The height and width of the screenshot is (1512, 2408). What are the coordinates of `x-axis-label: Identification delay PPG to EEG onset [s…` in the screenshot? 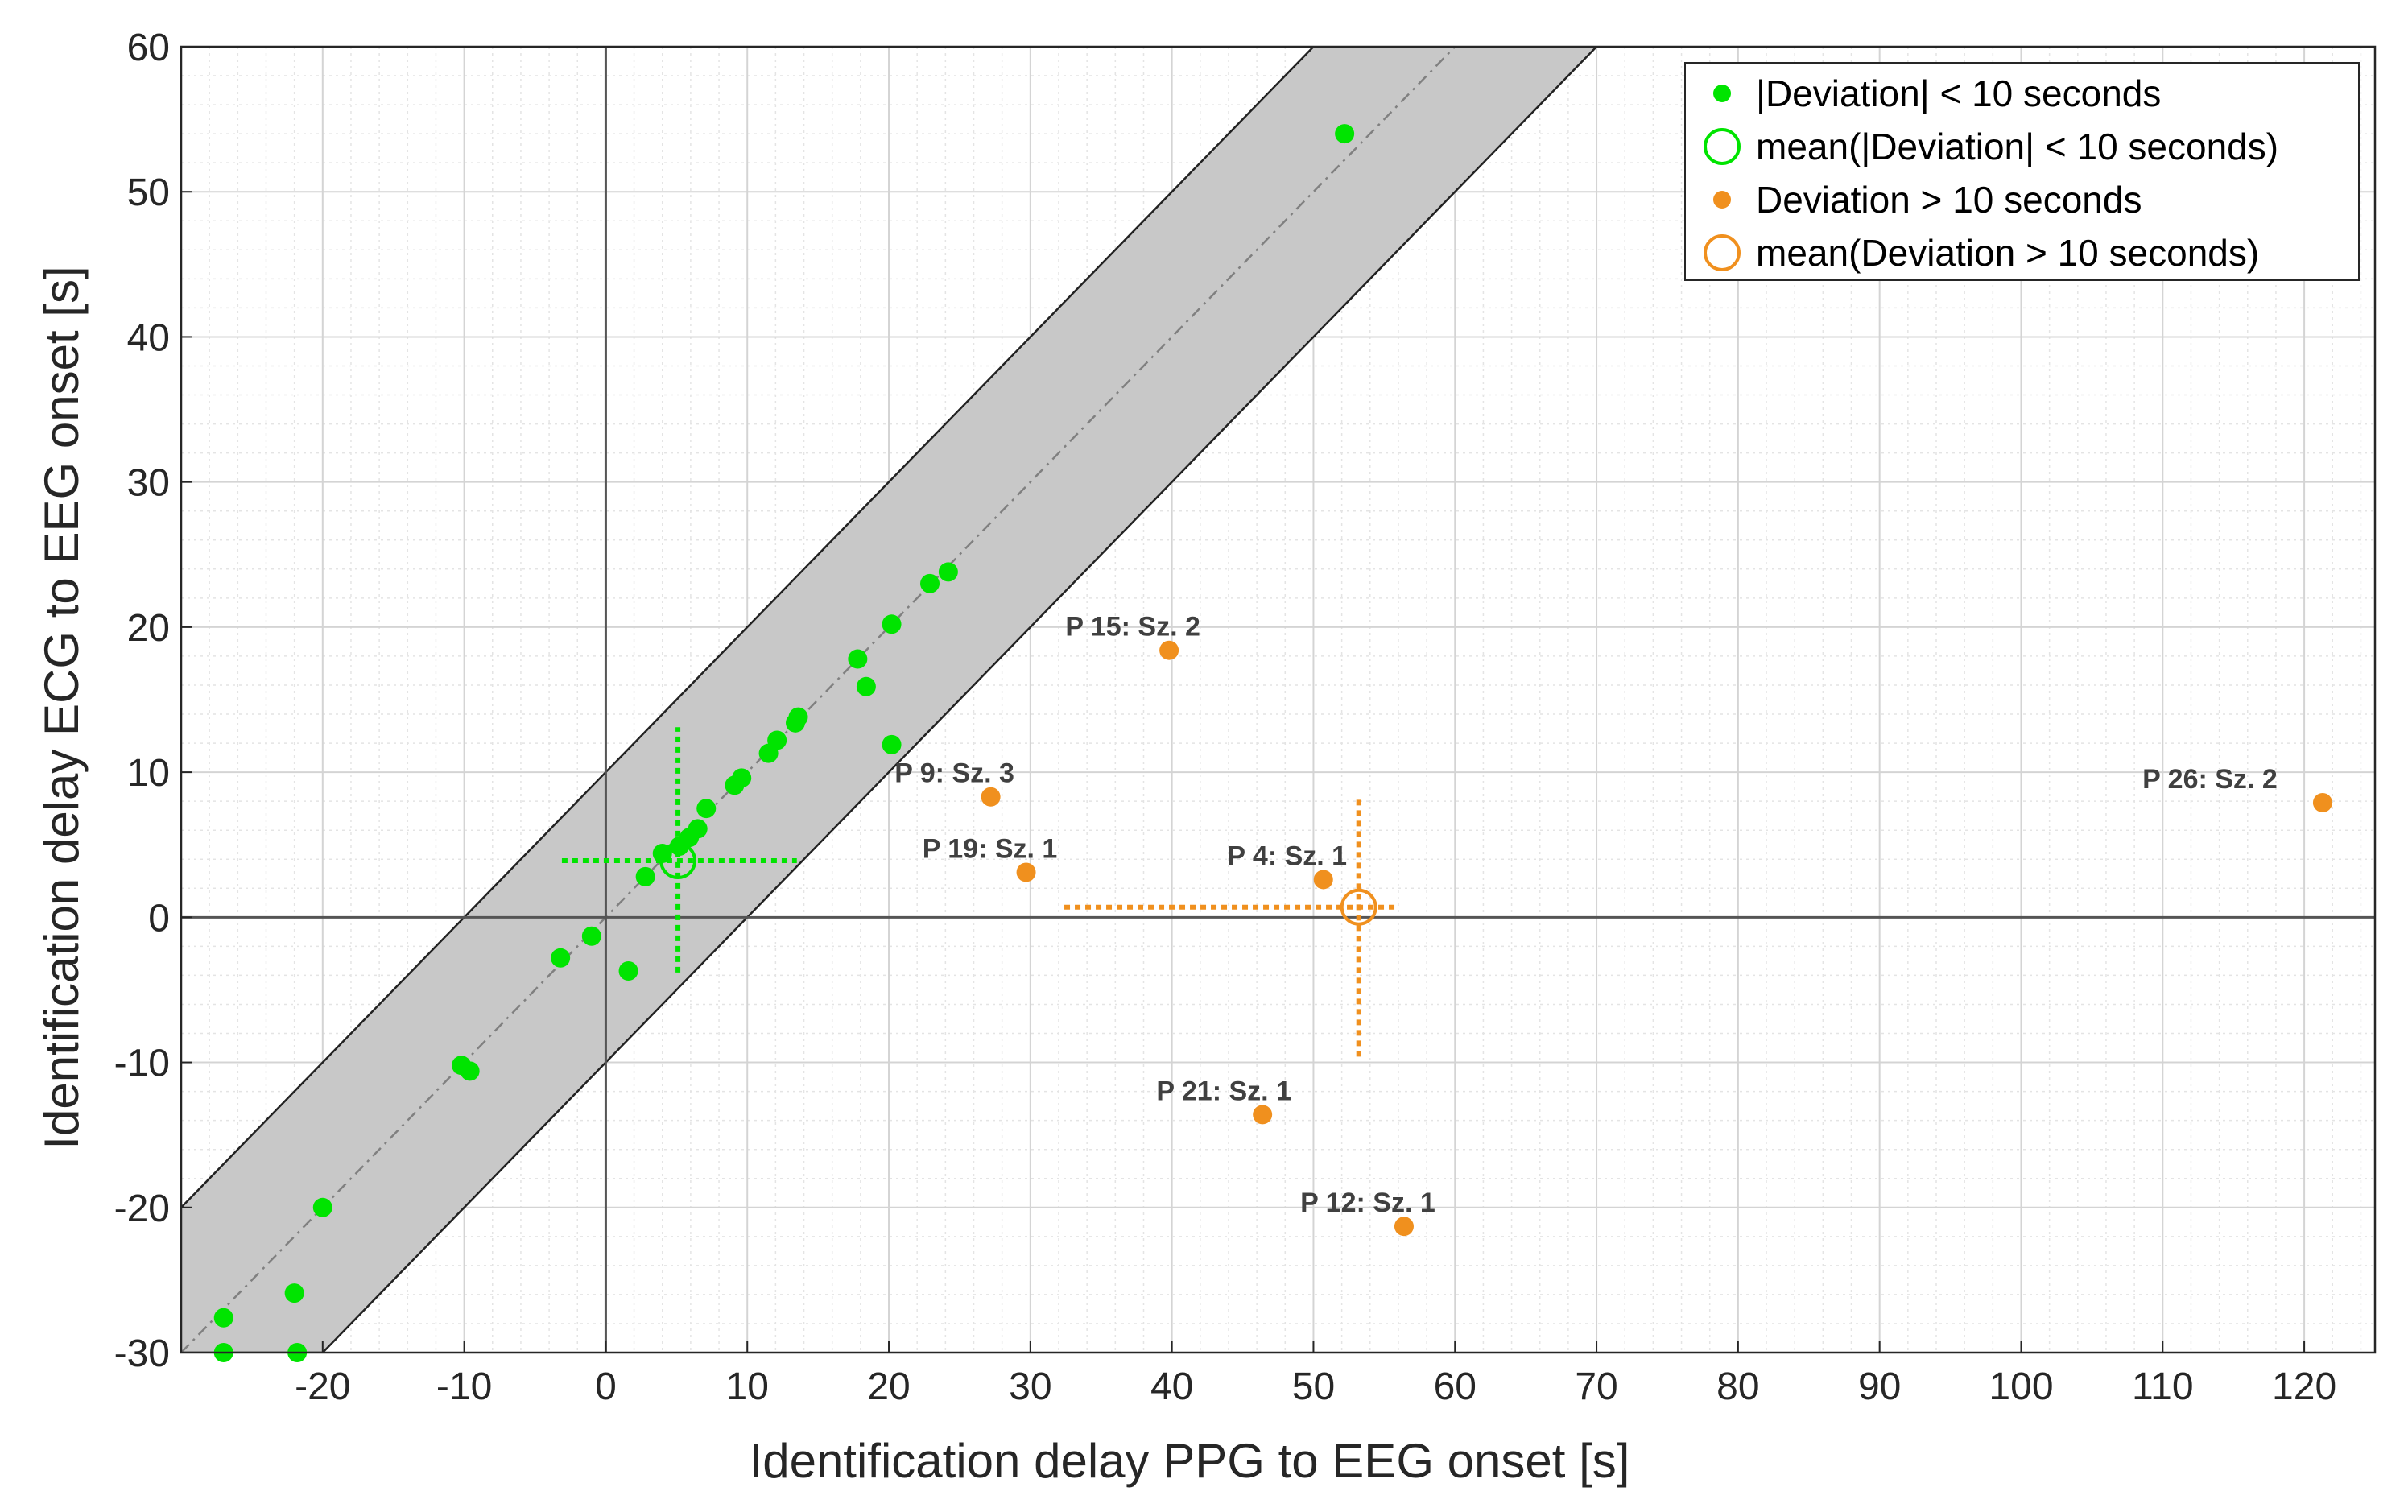 It's located at (1190, 1461).